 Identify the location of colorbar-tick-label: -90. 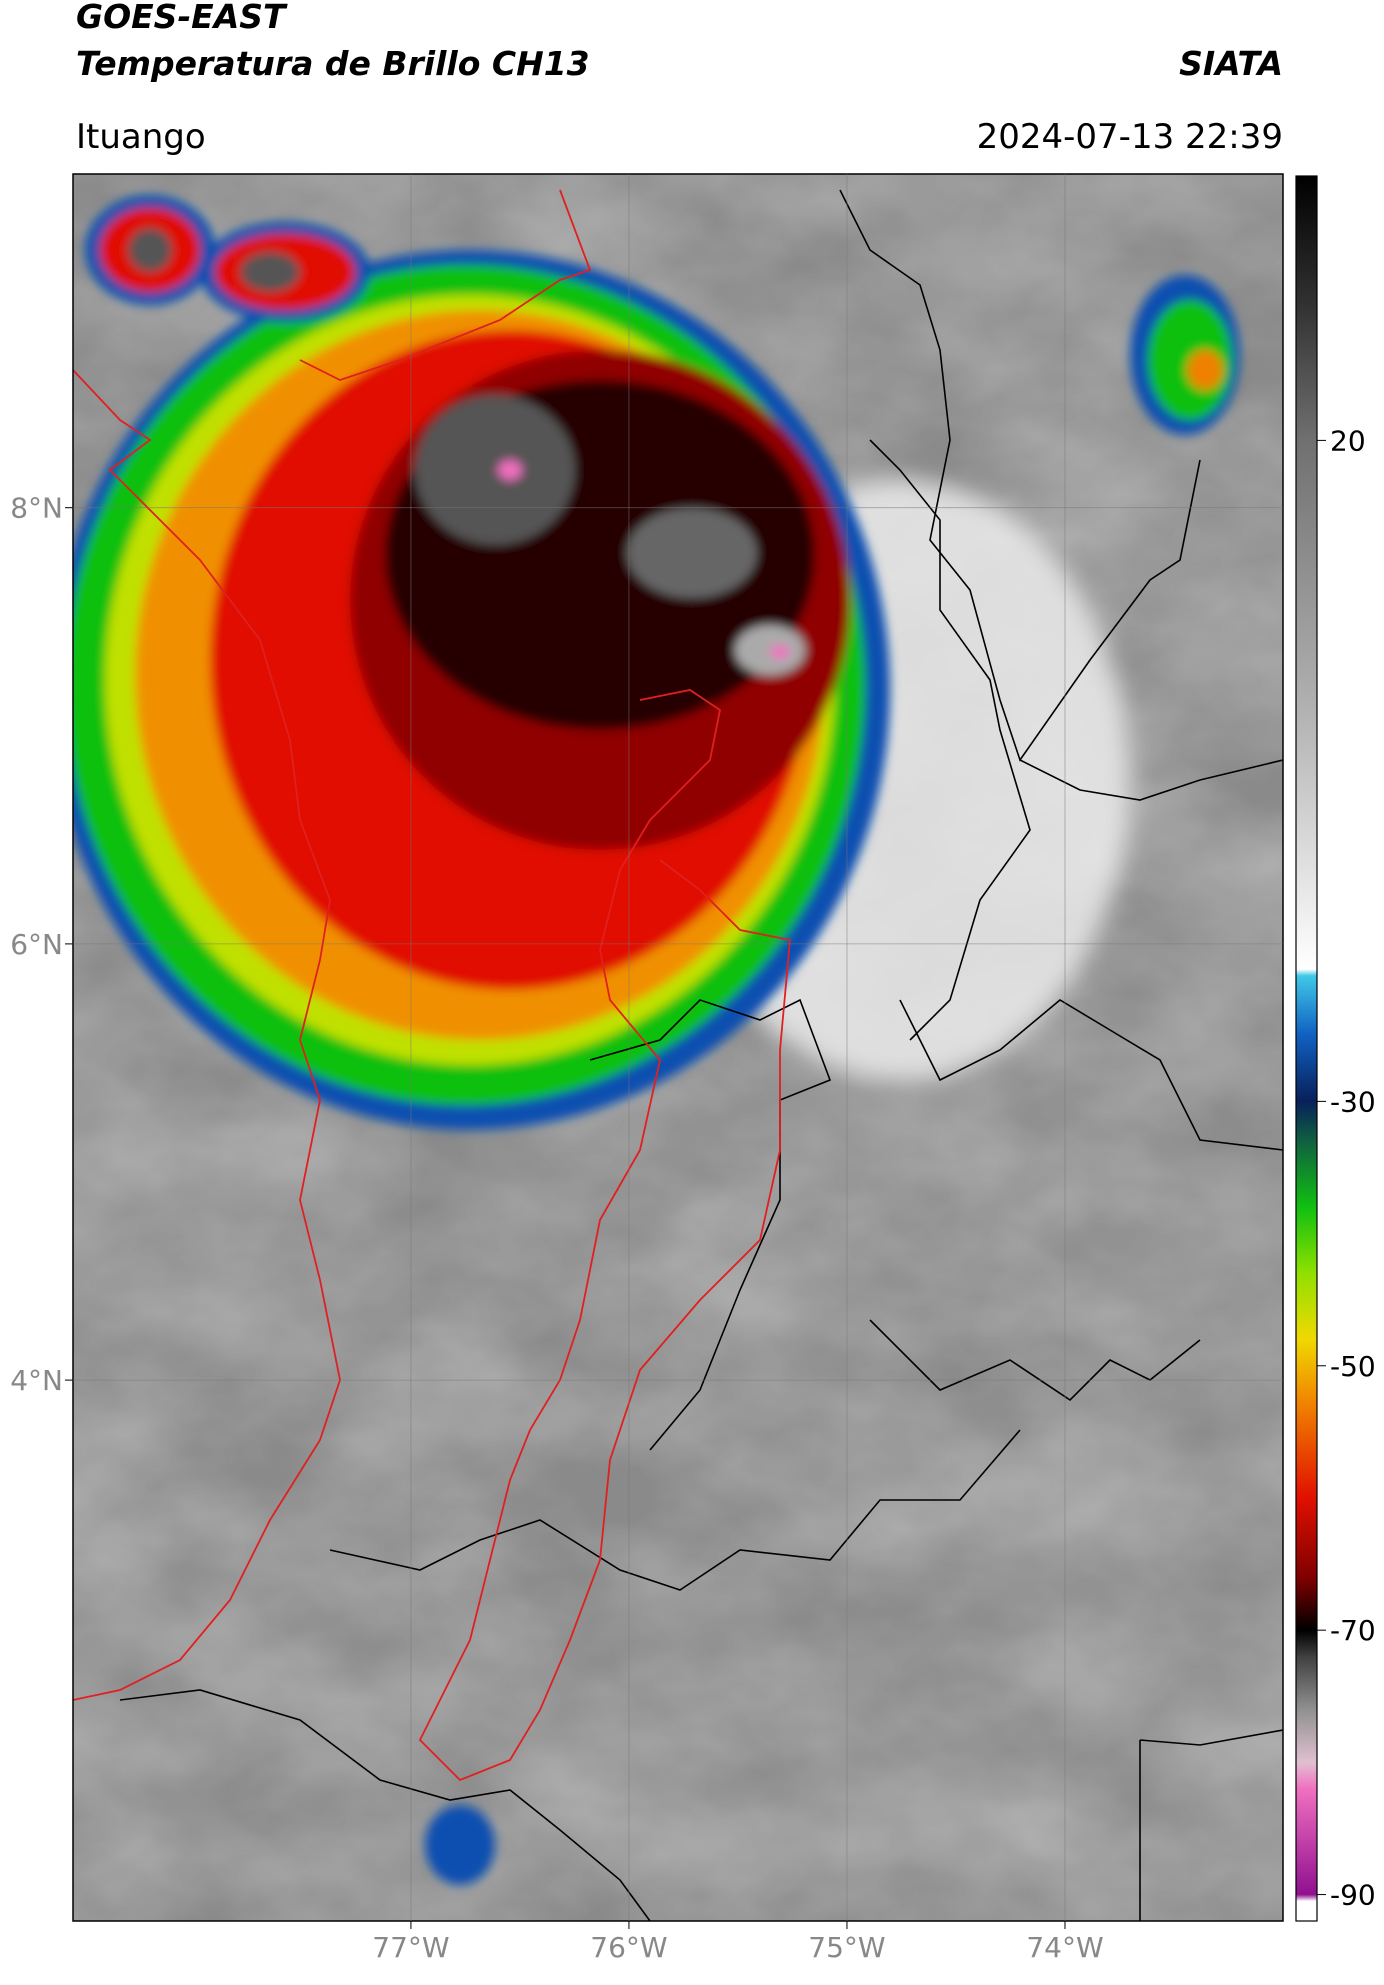
(1353, 1895).